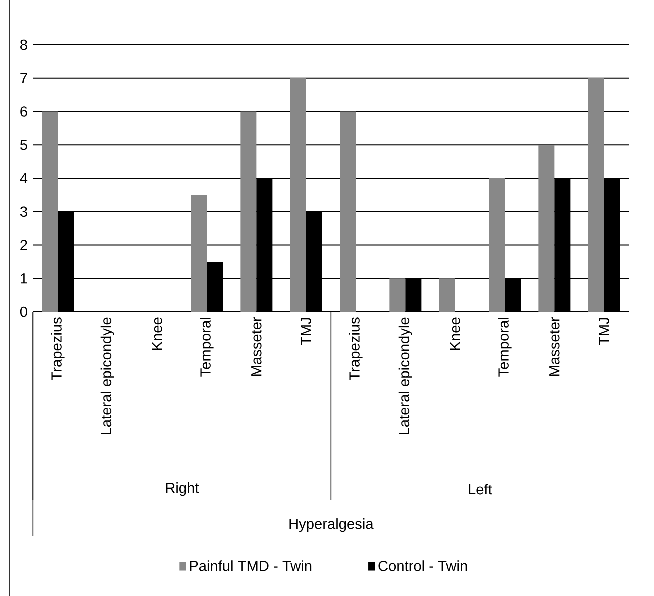 The height and width of the screenshot is (596, 654). I want to click on text: Right, so click(183, 489).